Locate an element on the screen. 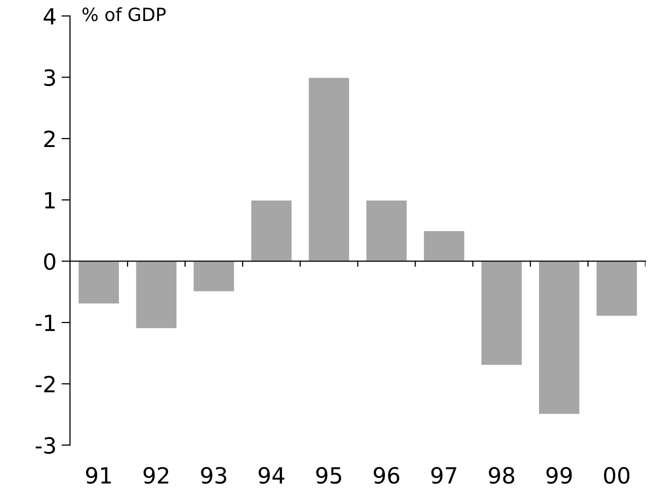  x-tick-label: 95 is located at coordinates (329, 475).